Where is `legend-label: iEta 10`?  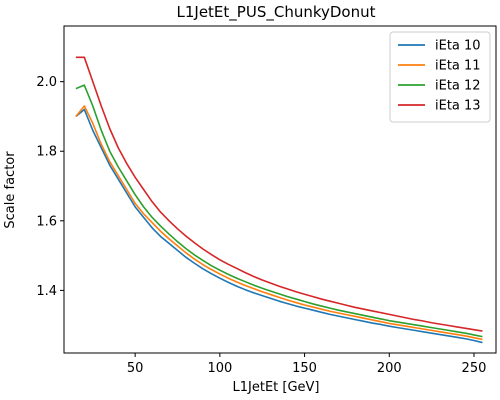
legend-label: iEta 10 is located at coordinates (458, 46).